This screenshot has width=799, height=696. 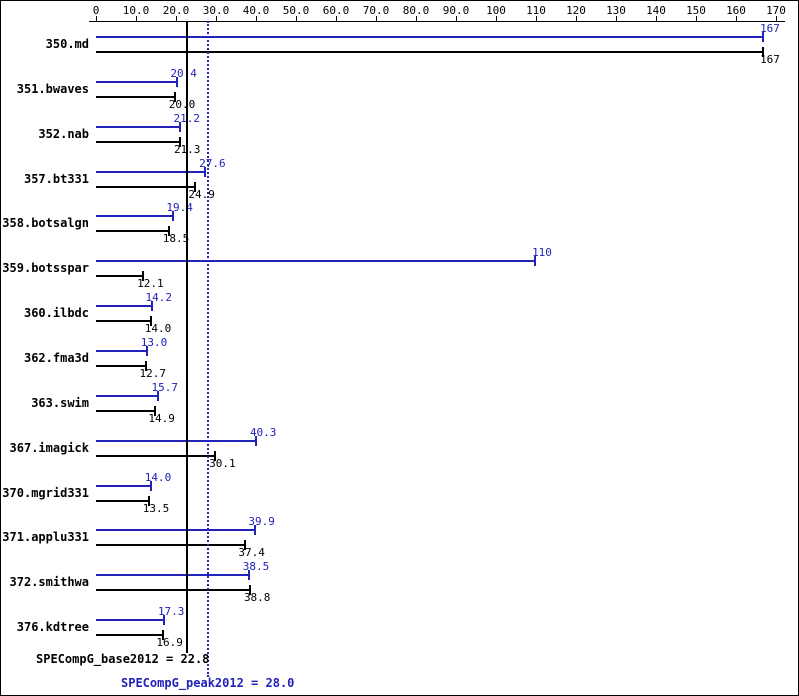 I want to click on benchmark-label: 350.md, so click(x=67, y=44).